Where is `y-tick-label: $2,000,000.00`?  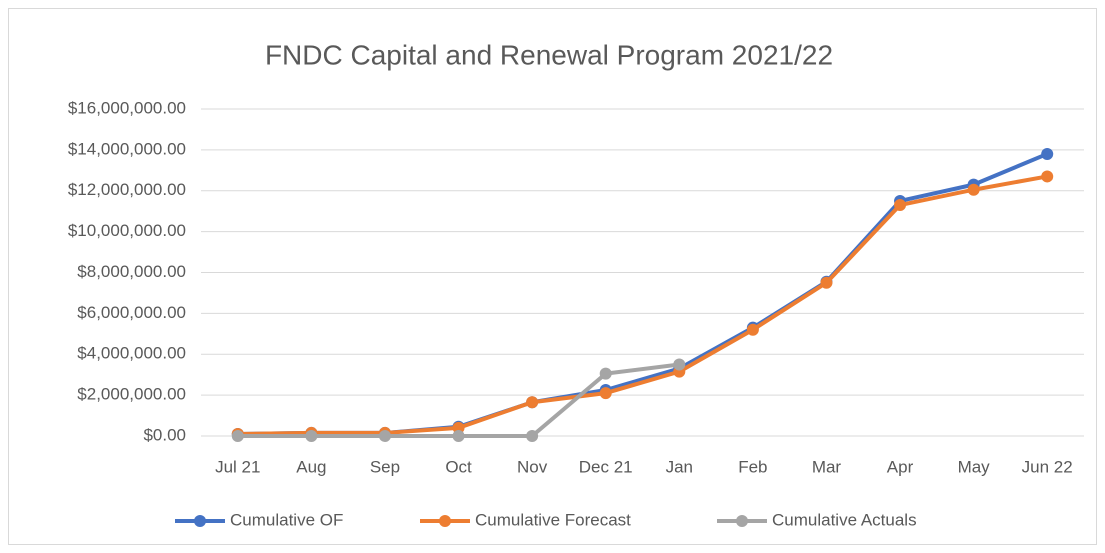
y-tick-label: $2,000,000.00 is located at coordinates (131, 394).